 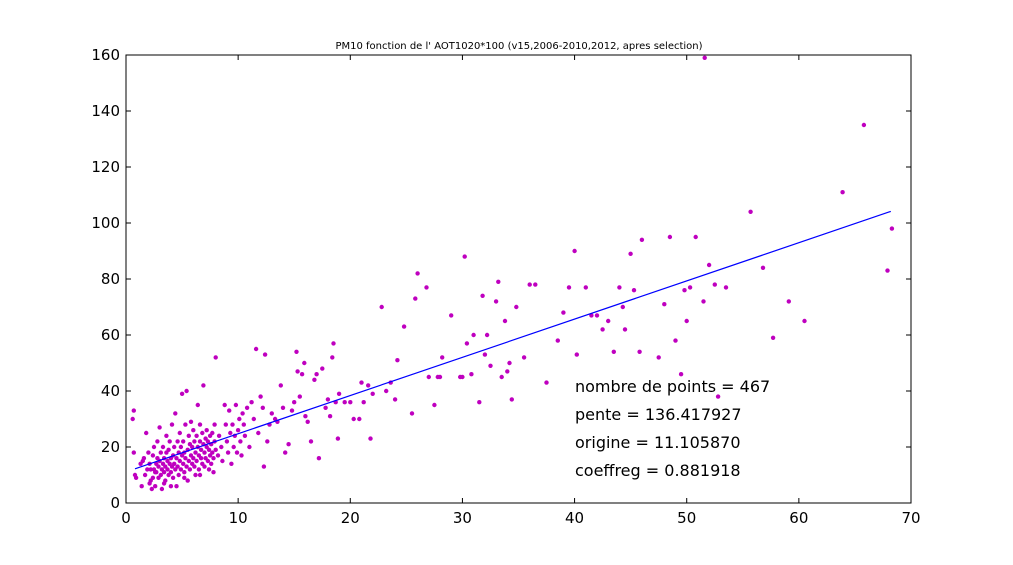 What do you see at coordinates (798, 518) in the screenshot?
I see `x-tick-label: 60` at bounding box center [798, 518].